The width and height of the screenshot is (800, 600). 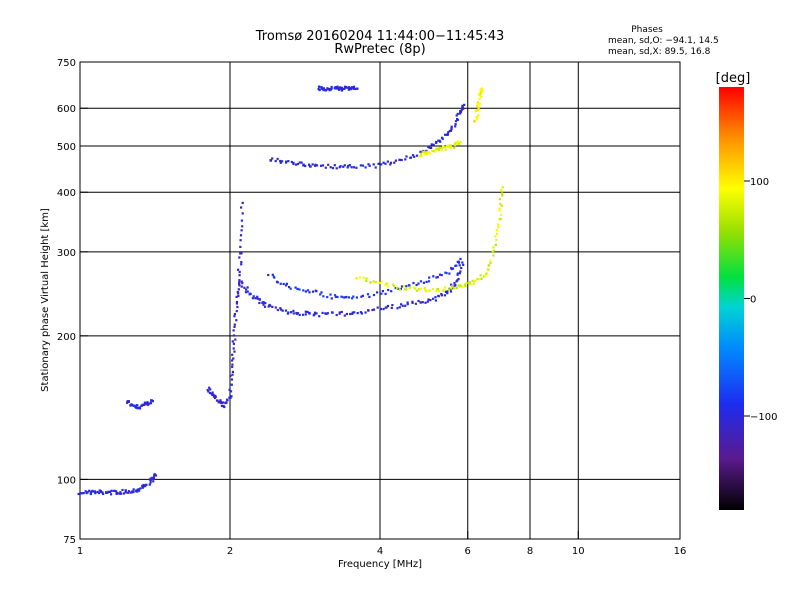 What do you see at coordinates (379, 49) in the screenshot?
I see `chart-title-line2: RwPretec (8p)` at bounding box center [379, 49].